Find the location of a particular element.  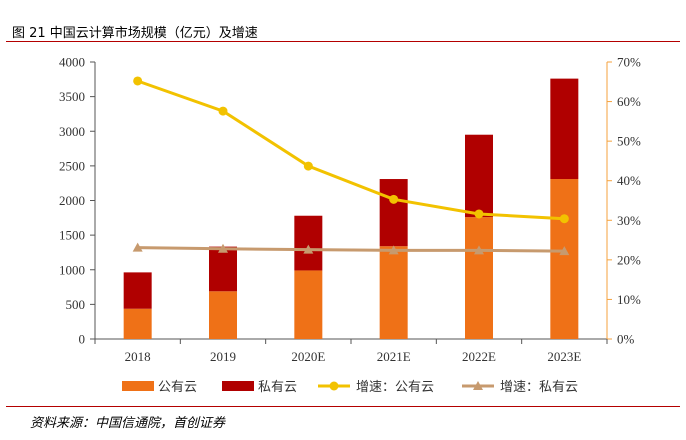

legend-swatch-private is located at coordinates (238, 386).